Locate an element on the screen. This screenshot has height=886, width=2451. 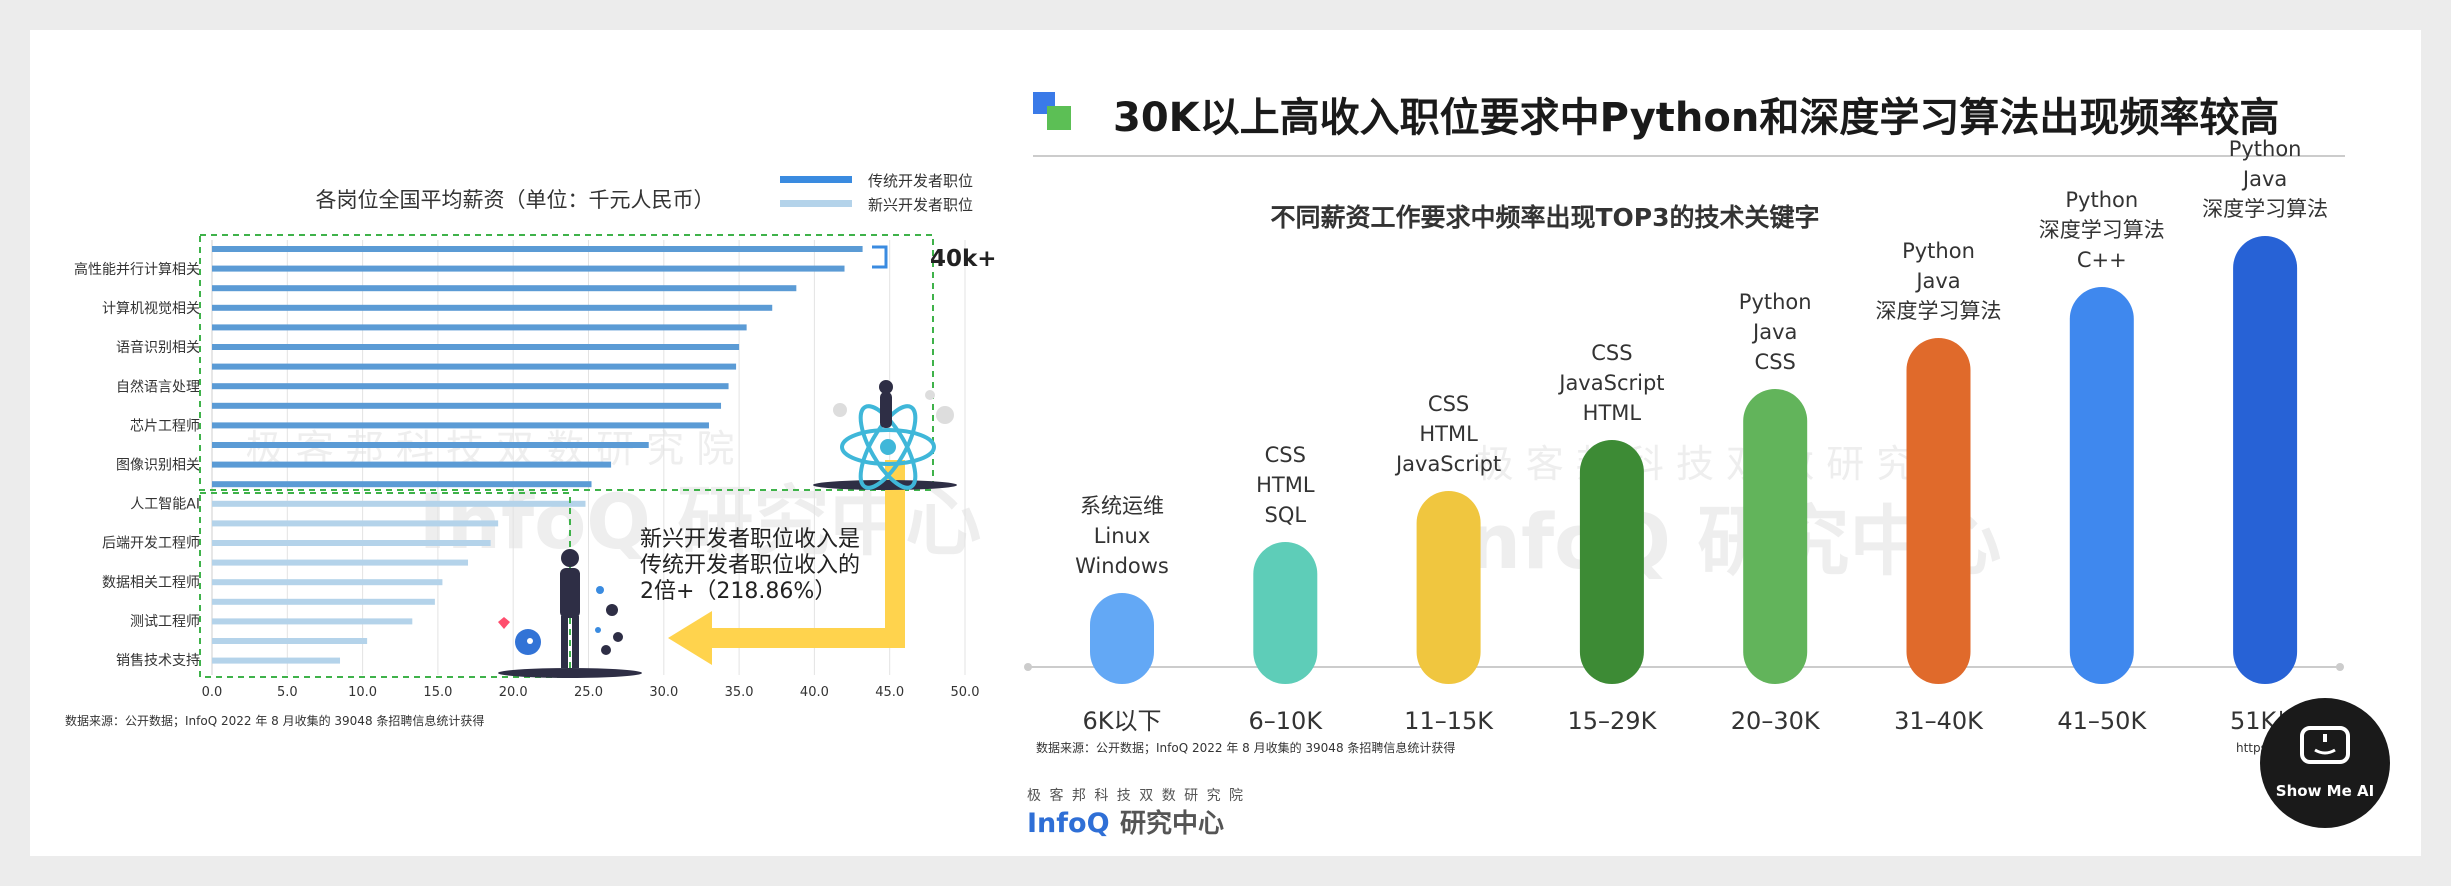
category-label: 销售技术支持 is located at coordinates (158, 661).